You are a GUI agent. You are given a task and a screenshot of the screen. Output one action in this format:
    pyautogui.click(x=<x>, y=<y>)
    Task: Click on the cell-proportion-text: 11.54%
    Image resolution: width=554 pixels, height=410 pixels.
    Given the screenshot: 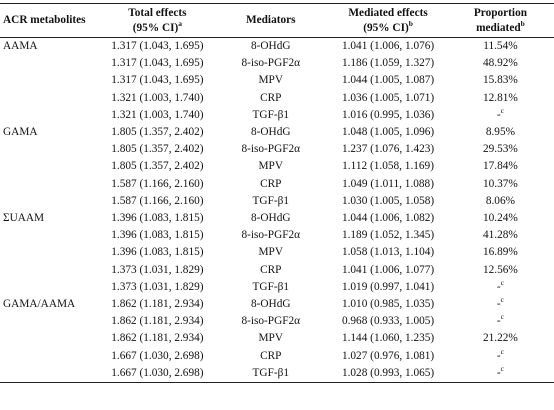 What is the action you would take?
    pyautogui.click(x=500, y=46)
    